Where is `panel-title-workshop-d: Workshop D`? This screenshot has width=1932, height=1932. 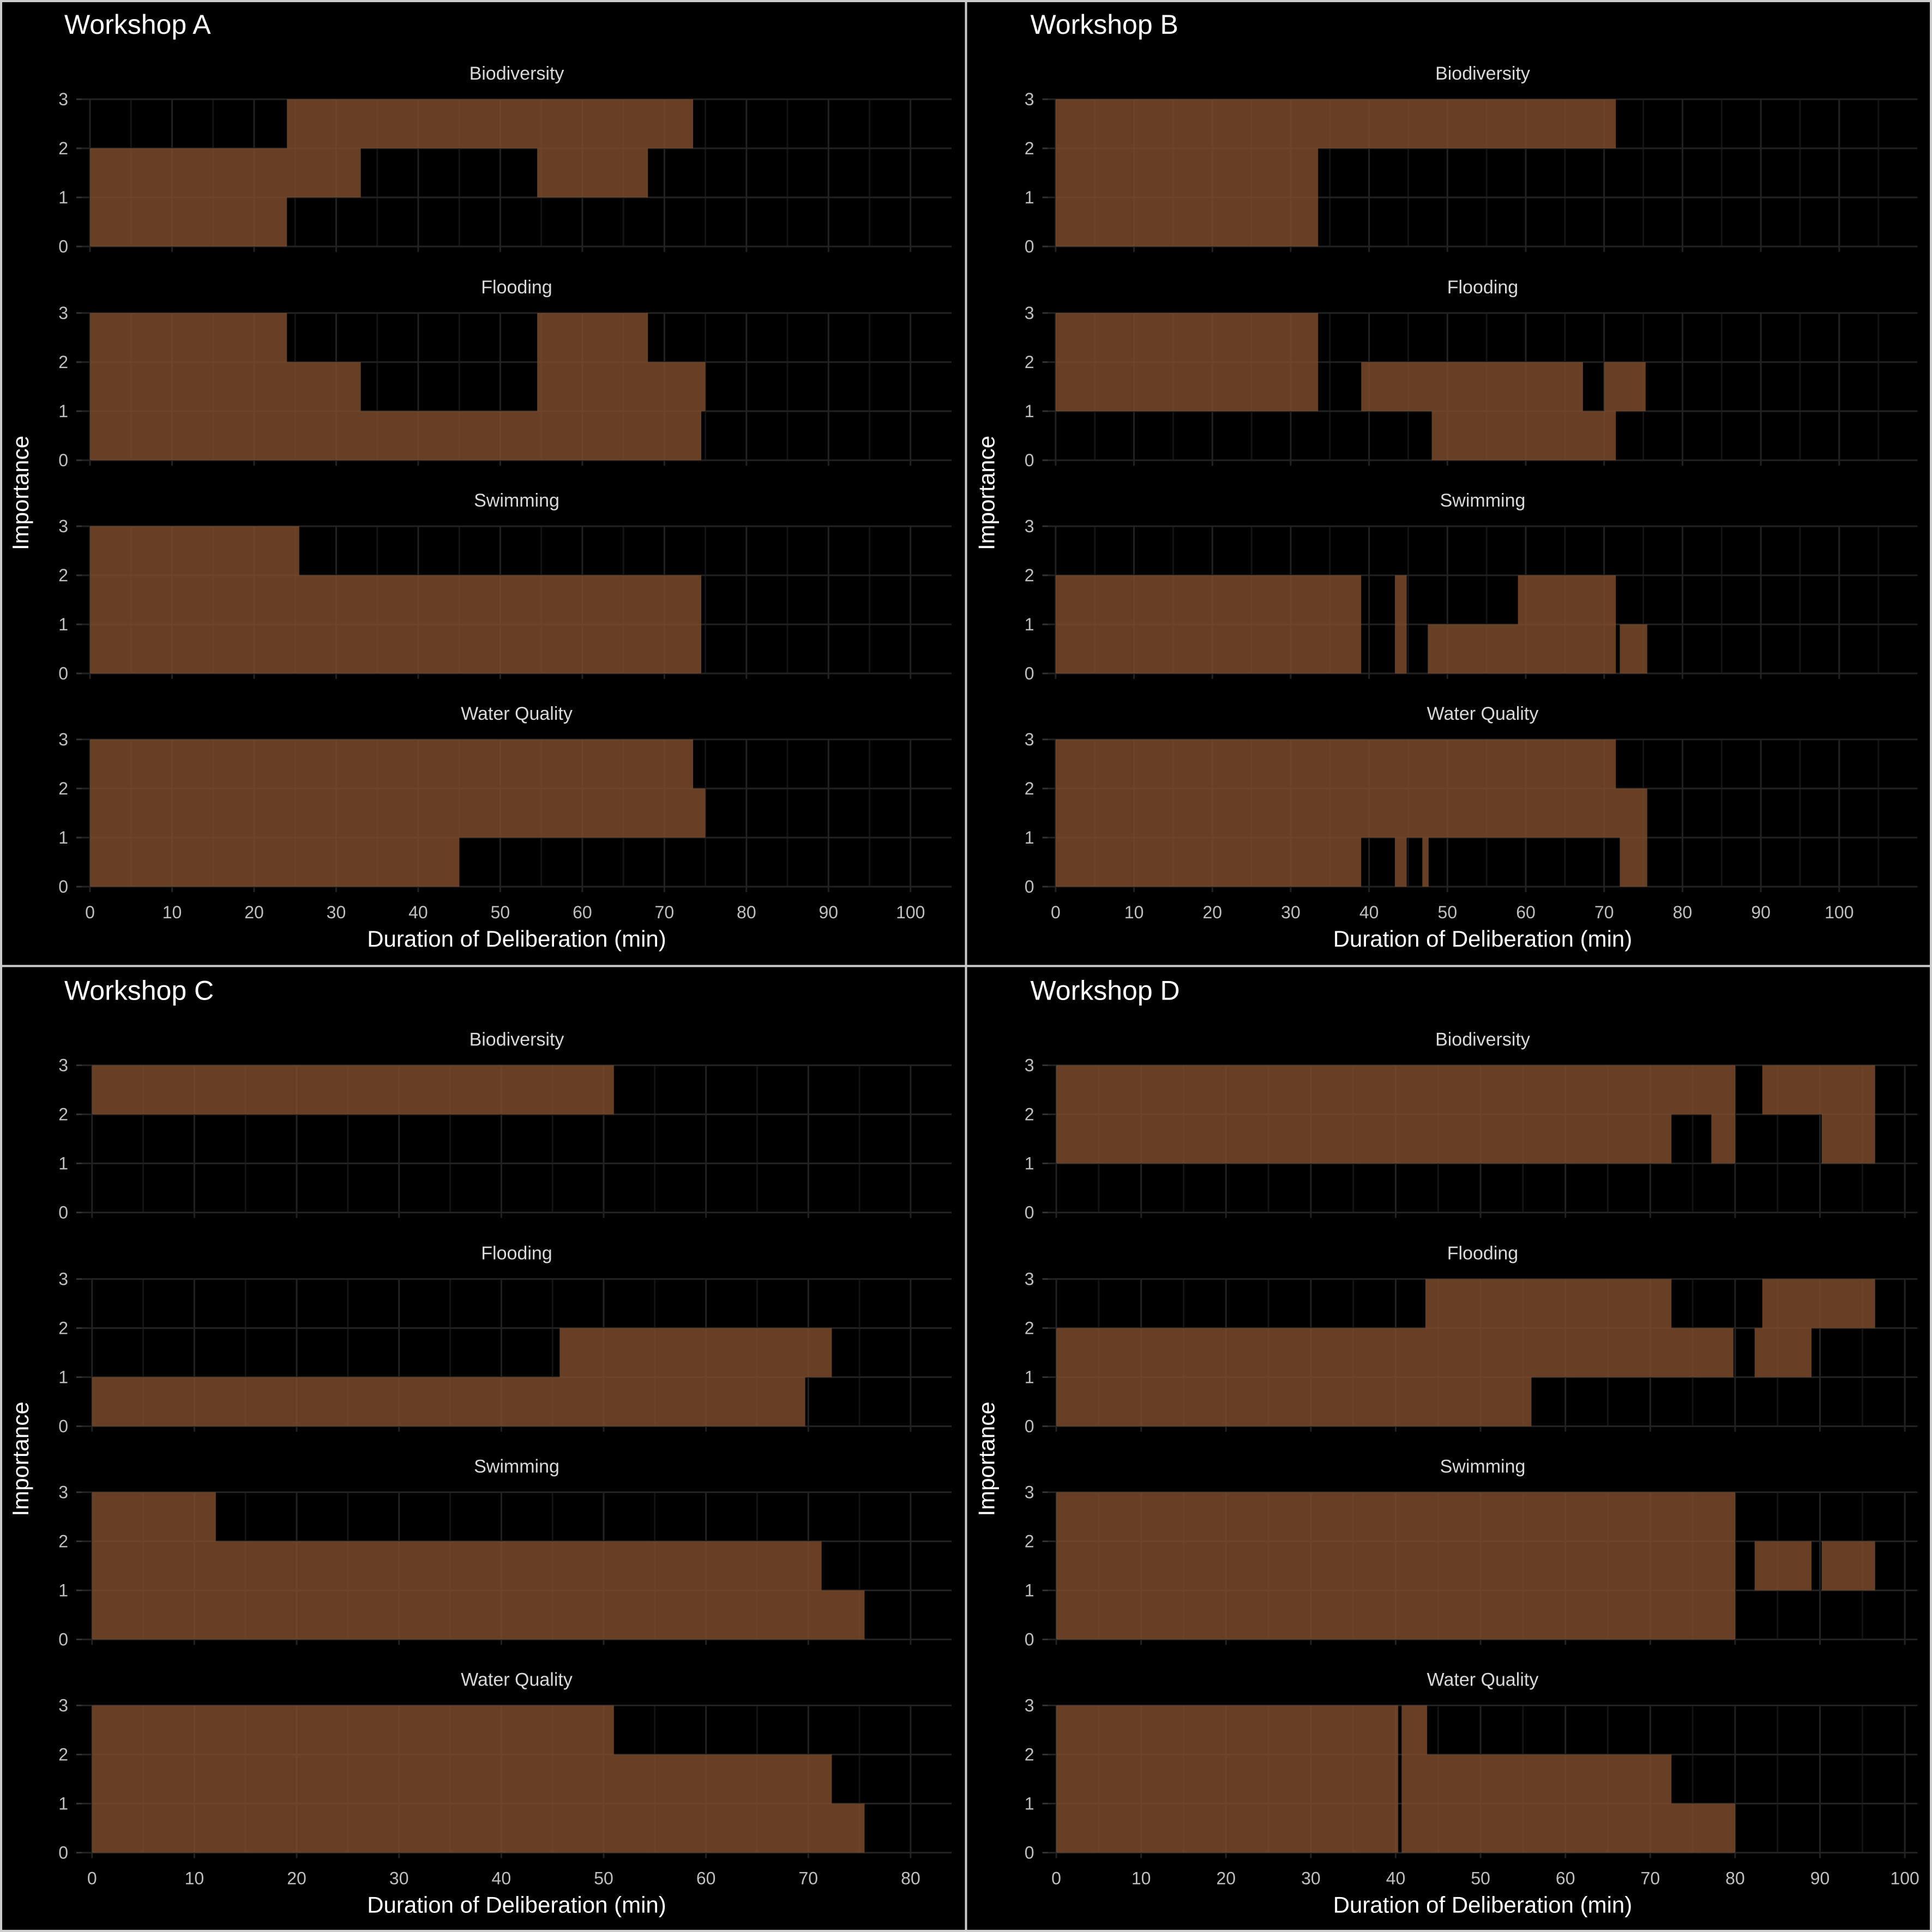
panel-title-workshop-d: Workshop D is located at coordinates (1105, 991).